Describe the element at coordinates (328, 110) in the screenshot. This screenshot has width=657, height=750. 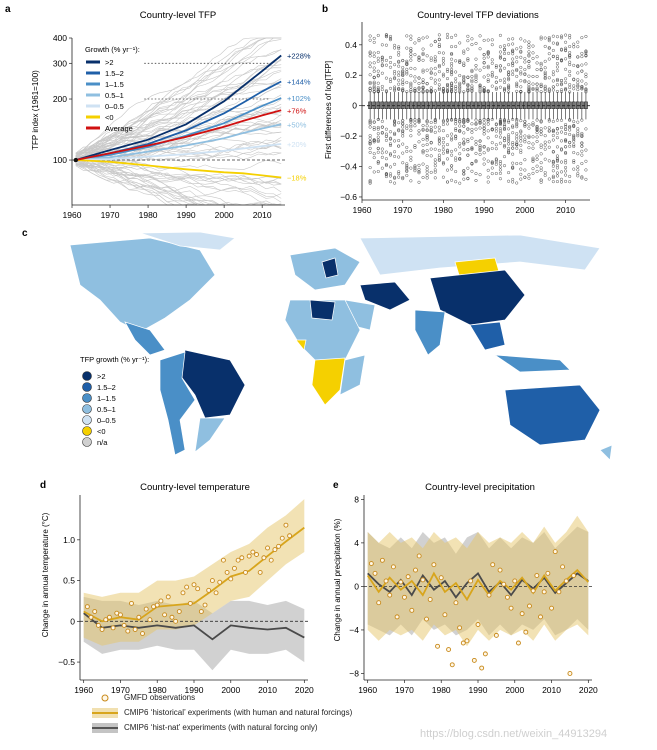
I see `panel-b-ylabel: First differences of log[TFP]` at that location.